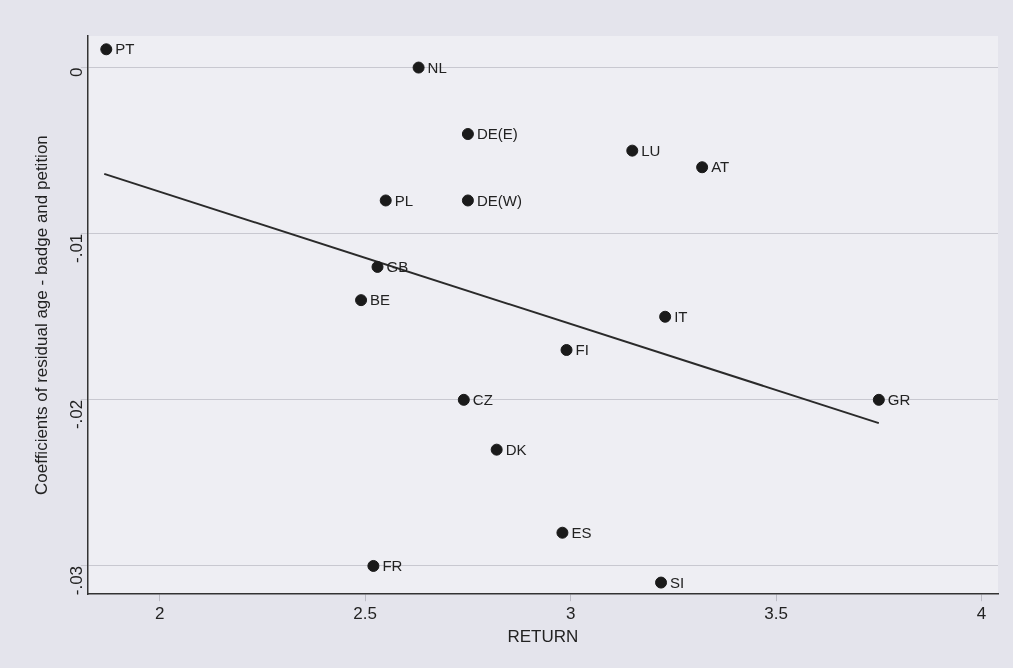  What do you see at coordinates (437, 67) in the screenshot?
I see `annotation: NL` at bounding box center [437, 67].